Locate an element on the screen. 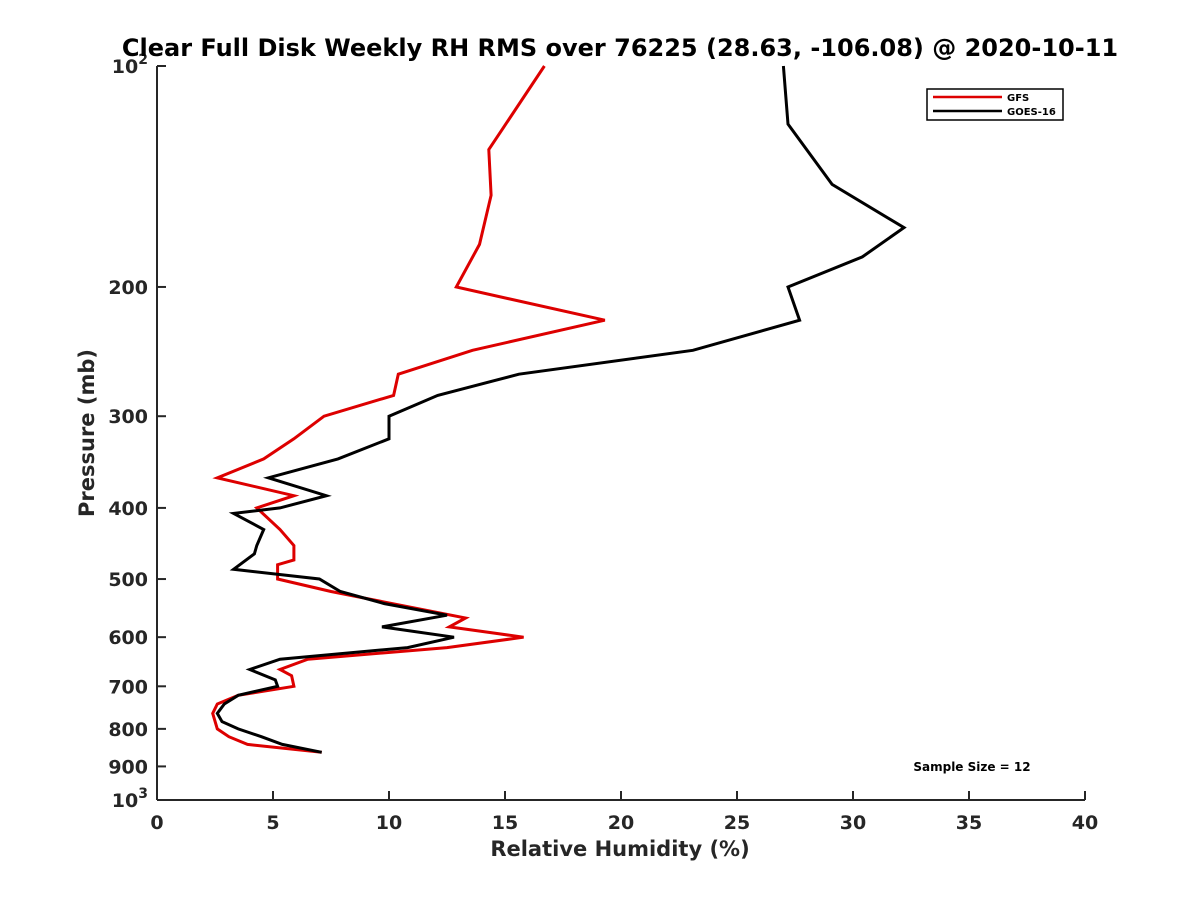 The width and height of the screenshot is (1200, 900). y-tick-label: 700 is located at coordinates (128, 687).